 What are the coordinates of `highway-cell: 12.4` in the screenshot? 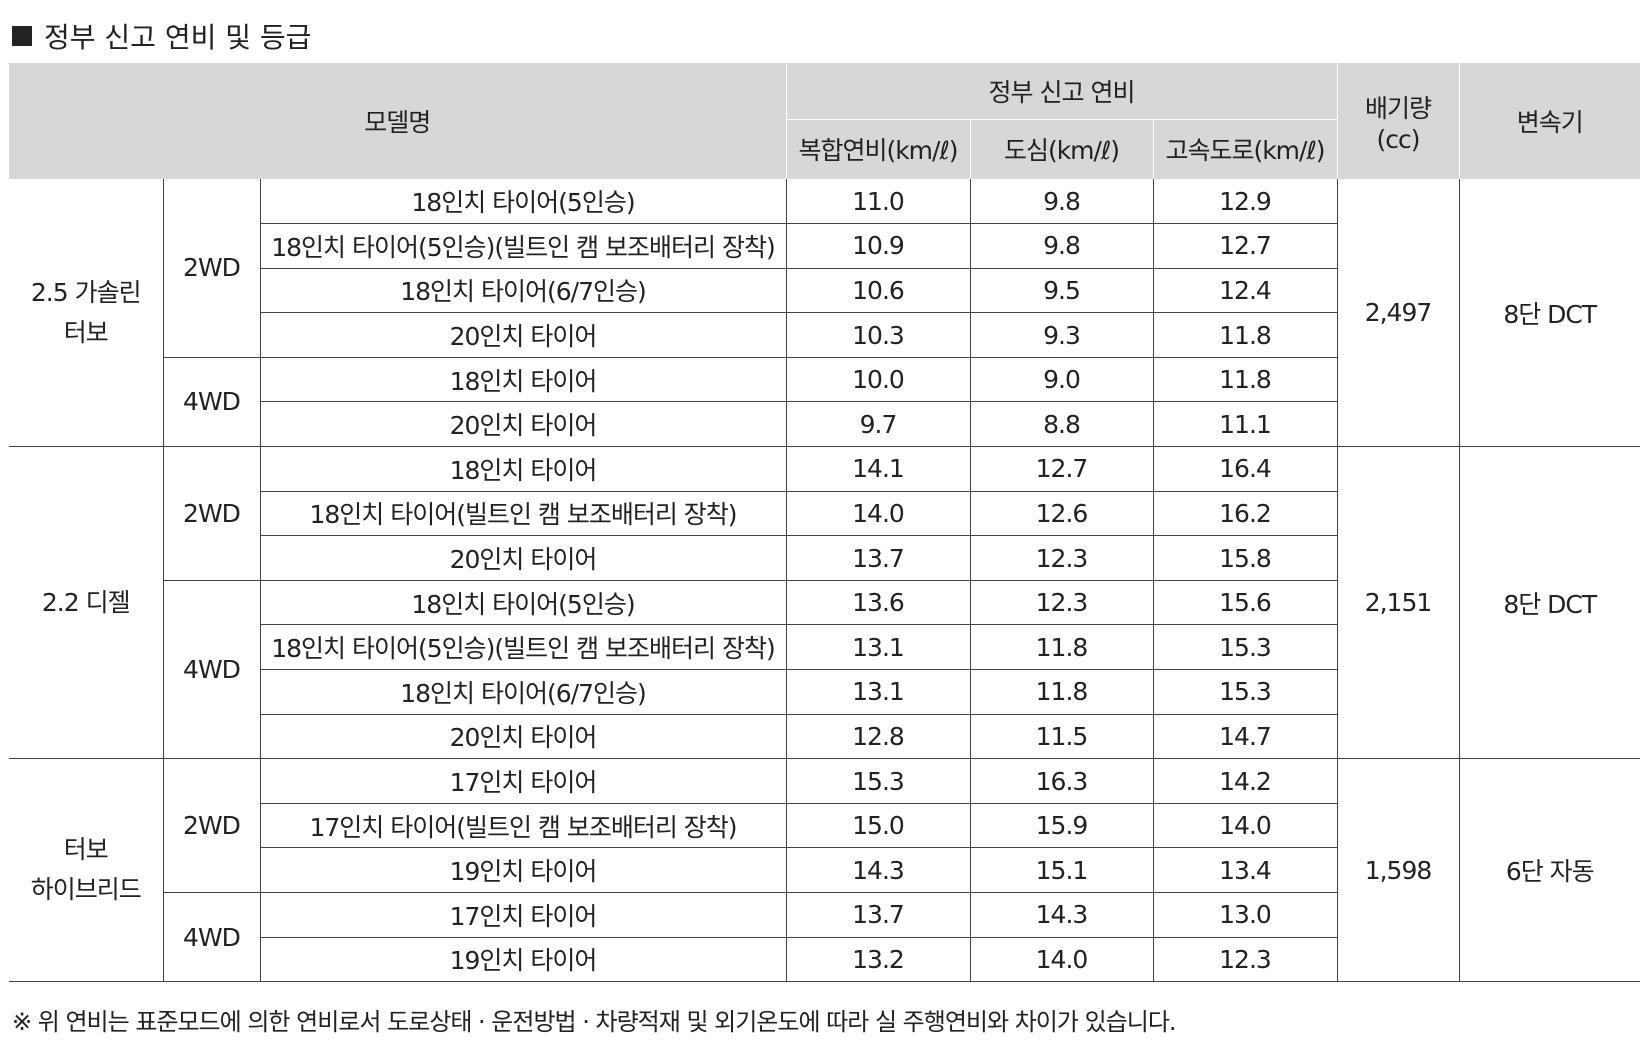 It's located at (1244, 291).